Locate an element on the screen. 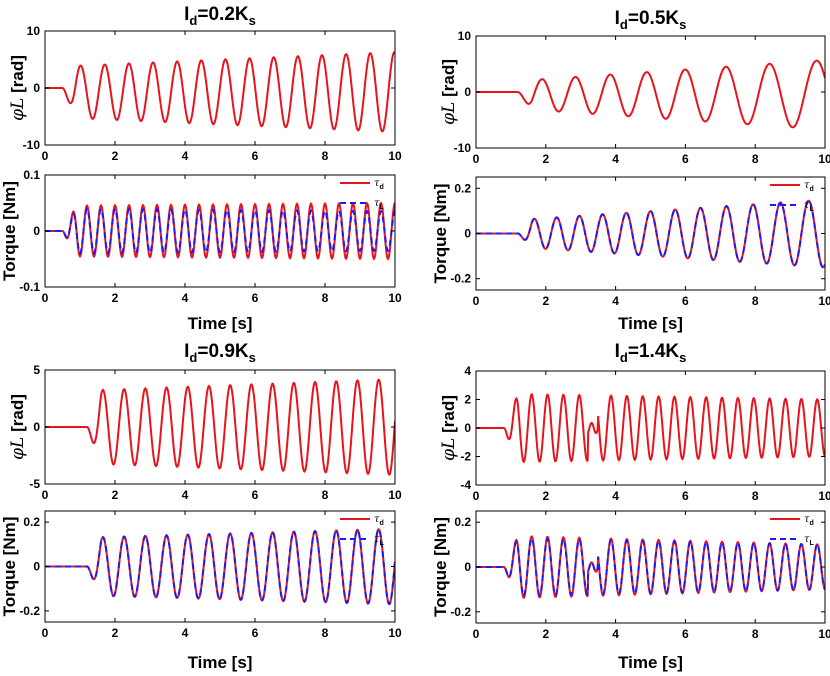 The image size is (830, 676). y-tick-label: 4 is located at coordinates (467, 371).